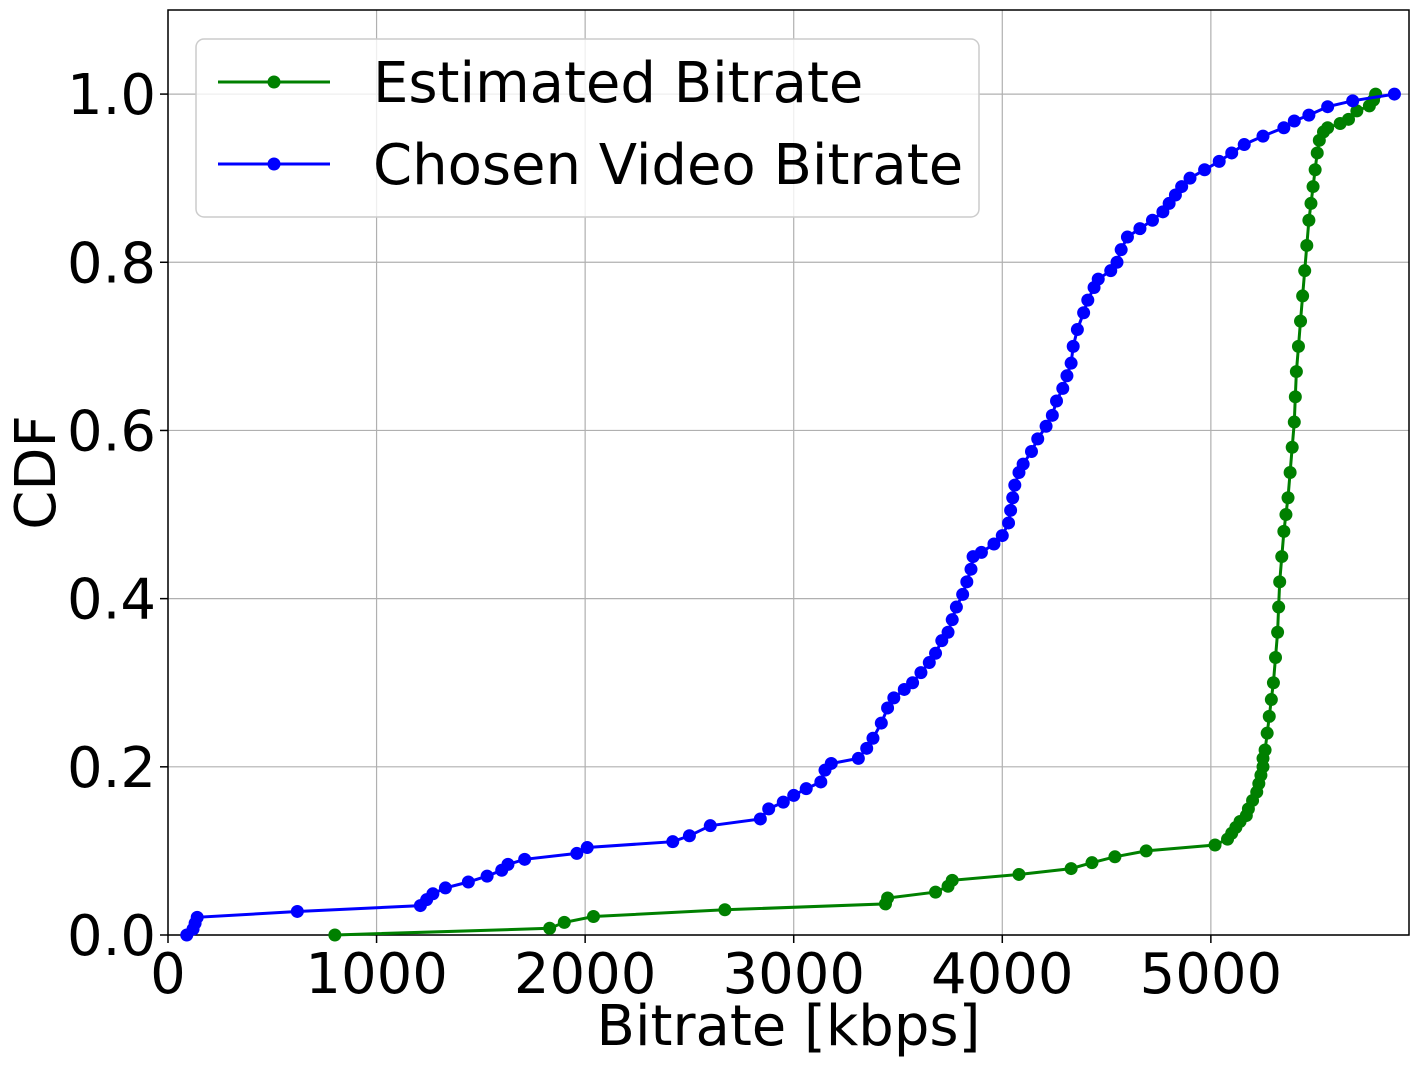 This screenshot has width=1417, height=1067. Describe the element at coordinates (789, 1026) in the screenshot. I see `x-axis-title: Bitrate [kbps]` at that location.